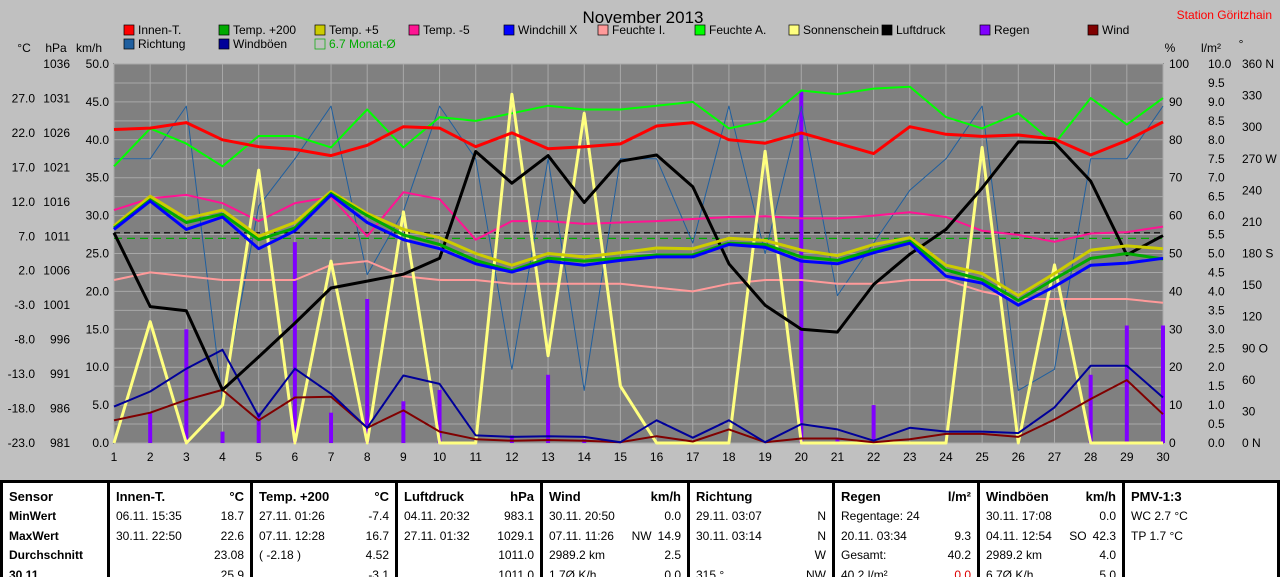 This screenshot has height=577, width=1280. What do you see at coordinates (581, 539) in the screenshot?
I see `stats-cell-left: 07.11. 11:26` at bounding box center [581, 539].